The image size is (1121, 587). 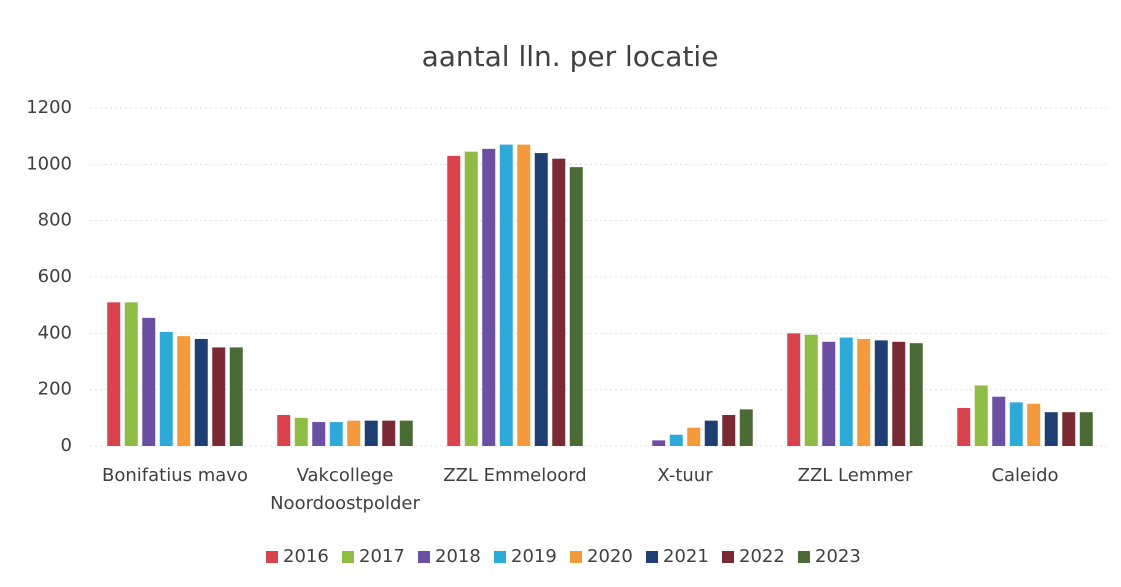 What do you see at coordinates (345, 489) in the screenshot?
I see `x-tick-label: Vakcollege Noordoostpolder` at bounding box center [345, 489].